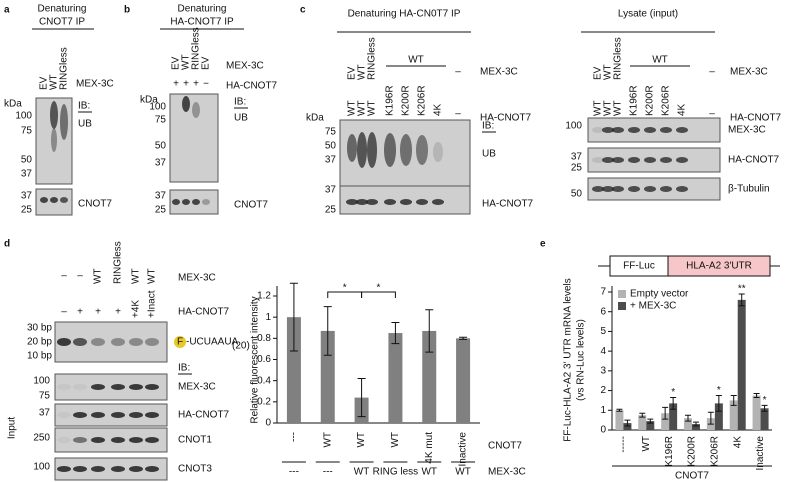 This screenshot has width=788, height=482. Describe the element at coordinates (603, 351) in the screenshot. I see `y-tick-label: 4` at that location.